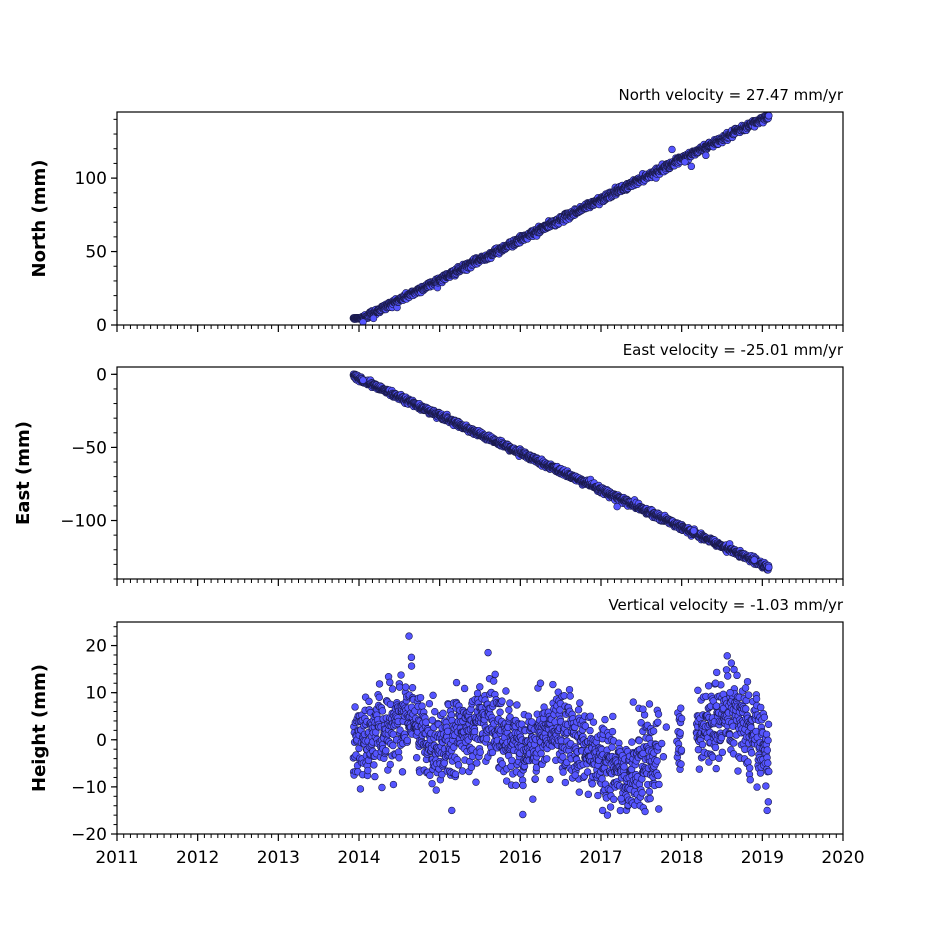 Image resolution: width=937 pixels, height=937 pixels. What do you see at coordinates (733, 350) in the screenshot?
I see `east-velocity-label: East velocity = -25.01 mm/yr` at bounding box center [733, 350].